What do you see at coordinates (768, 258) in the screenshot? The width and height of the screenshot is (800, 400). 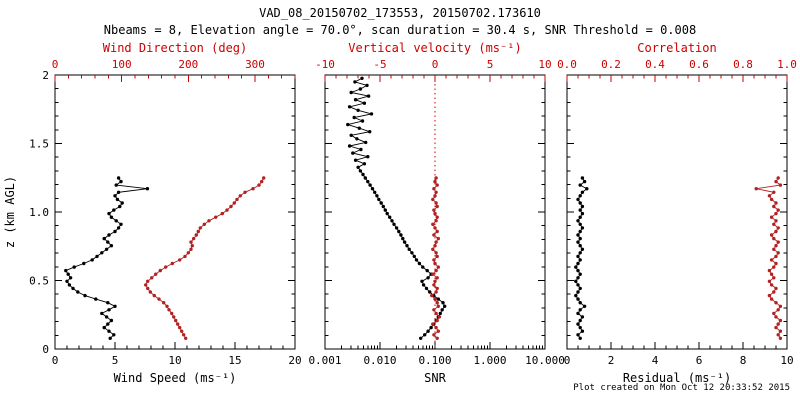 I see `series-correlation` at bounding box center [768, 258].